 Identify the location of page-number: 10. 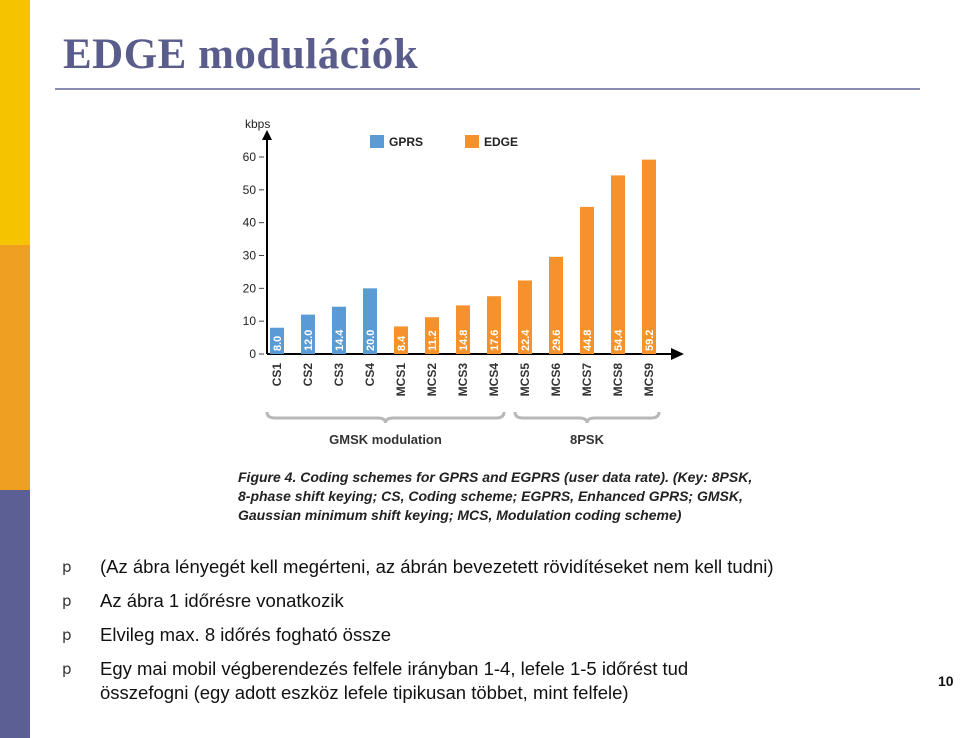
(946, 681).